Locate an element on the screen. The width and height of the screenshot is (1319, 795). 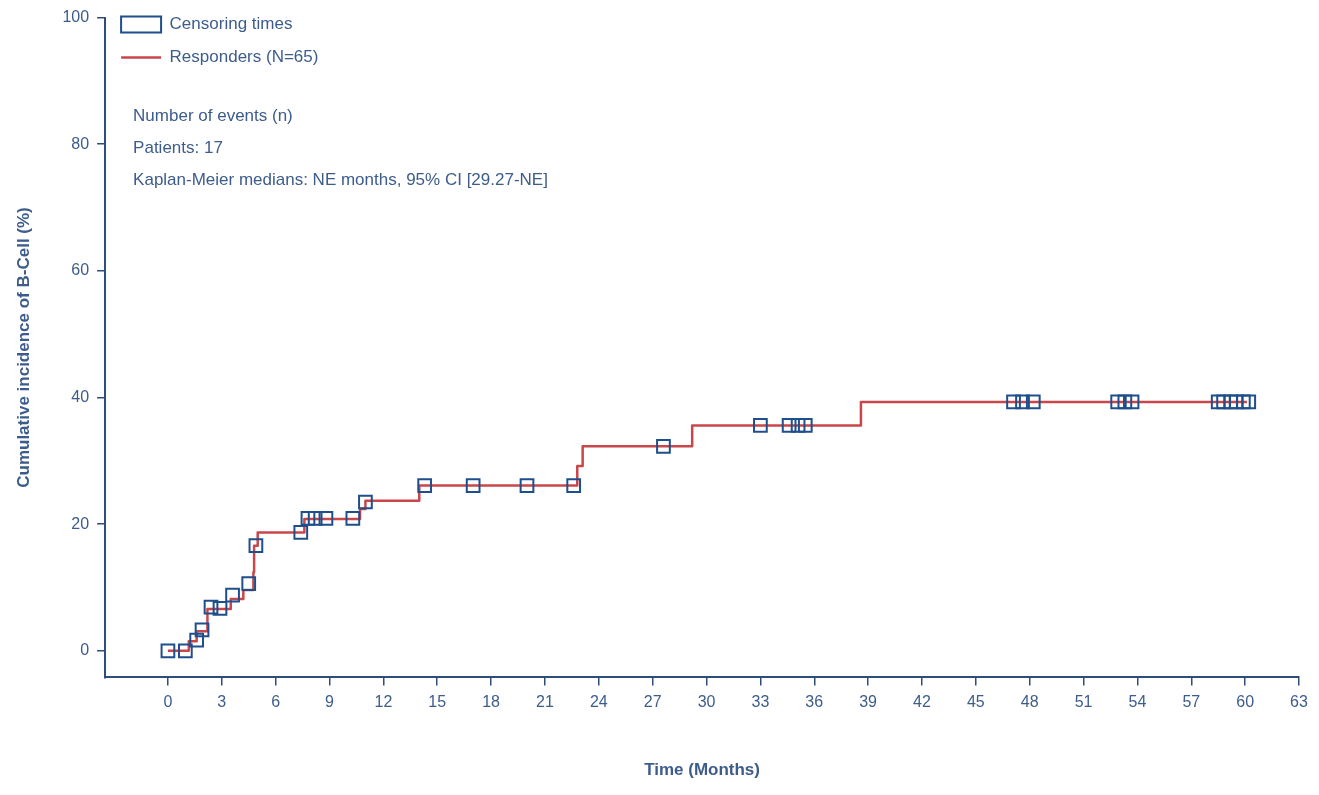
y-tick-label: 20 is located at coordinates (80, 523).